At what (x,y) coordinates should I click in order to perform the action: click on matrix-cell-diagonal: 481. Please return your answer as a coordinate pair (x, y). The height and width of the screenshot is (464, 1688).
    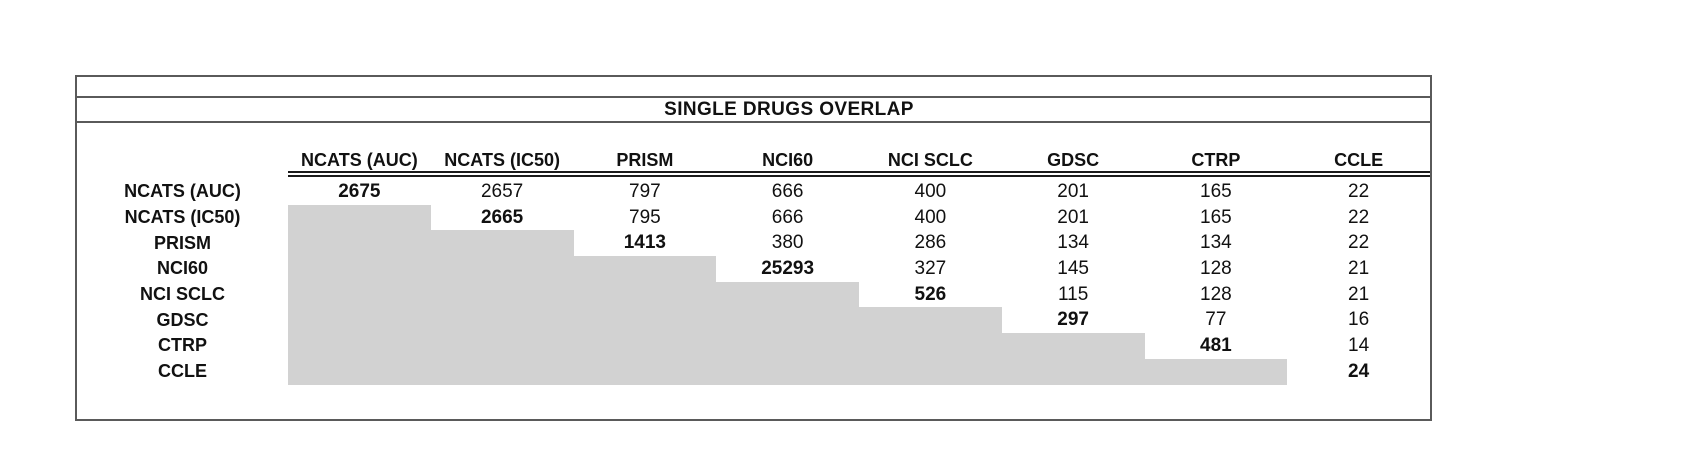
    Looking at the image, I should click on (1216, 345).